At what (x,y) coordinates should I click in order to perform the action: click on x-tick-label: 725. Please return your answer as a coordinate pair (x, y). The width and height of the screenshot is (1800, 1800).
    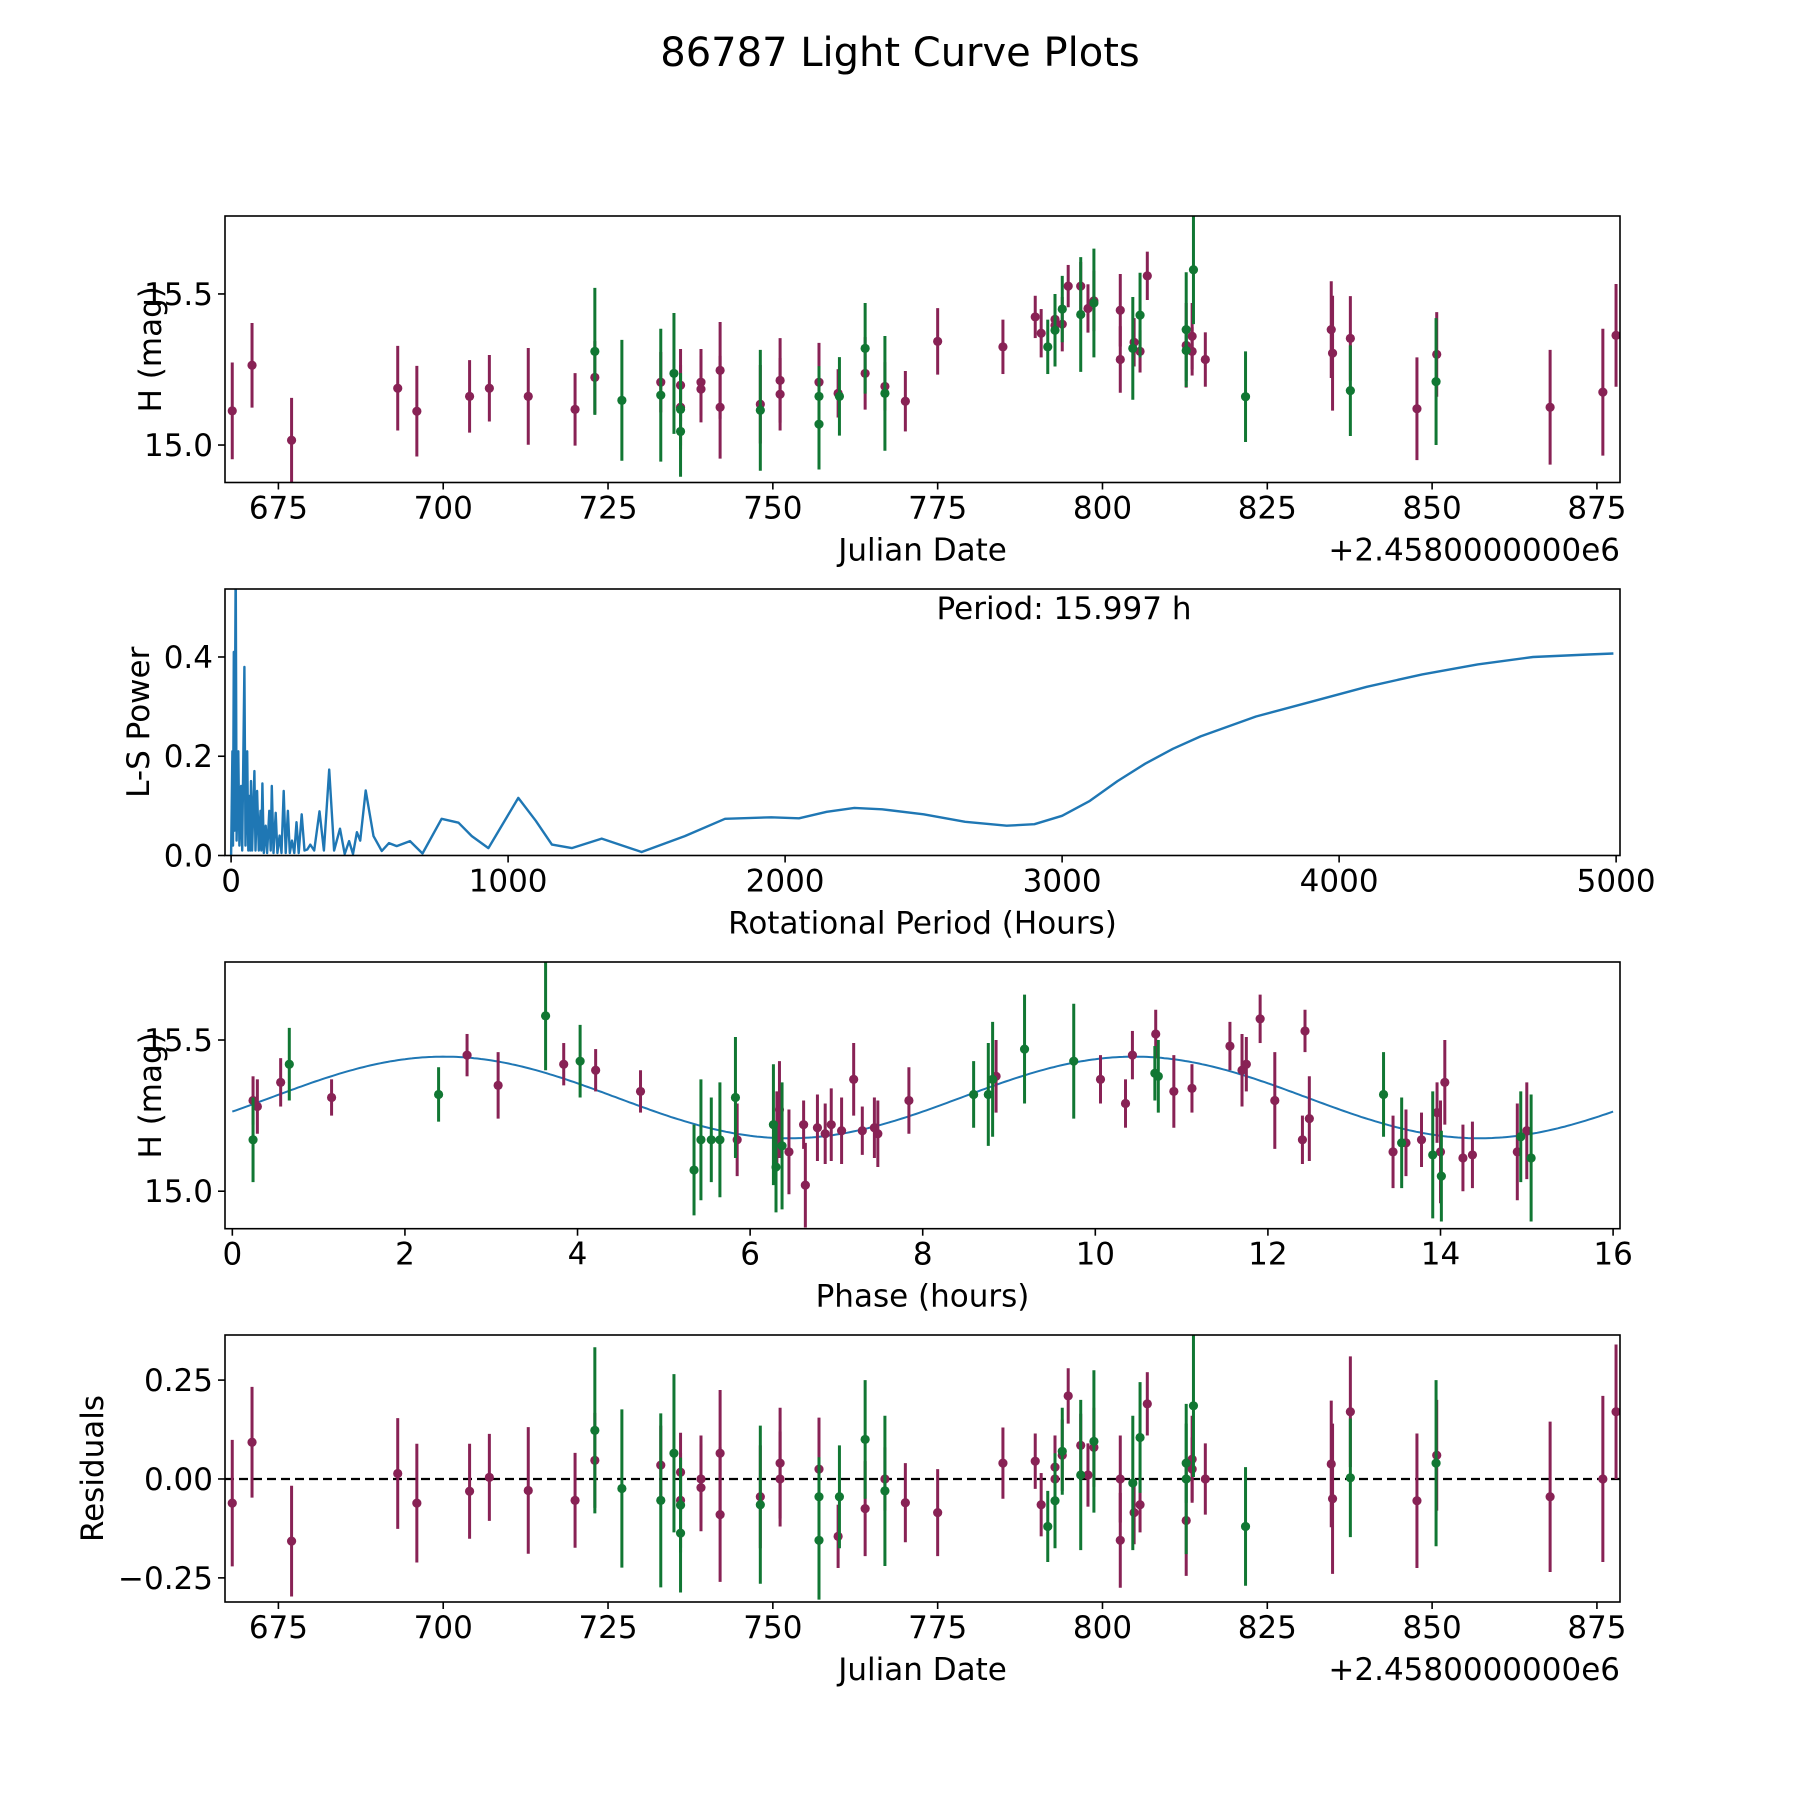
    Looking at the image, I should click on (607, 509).